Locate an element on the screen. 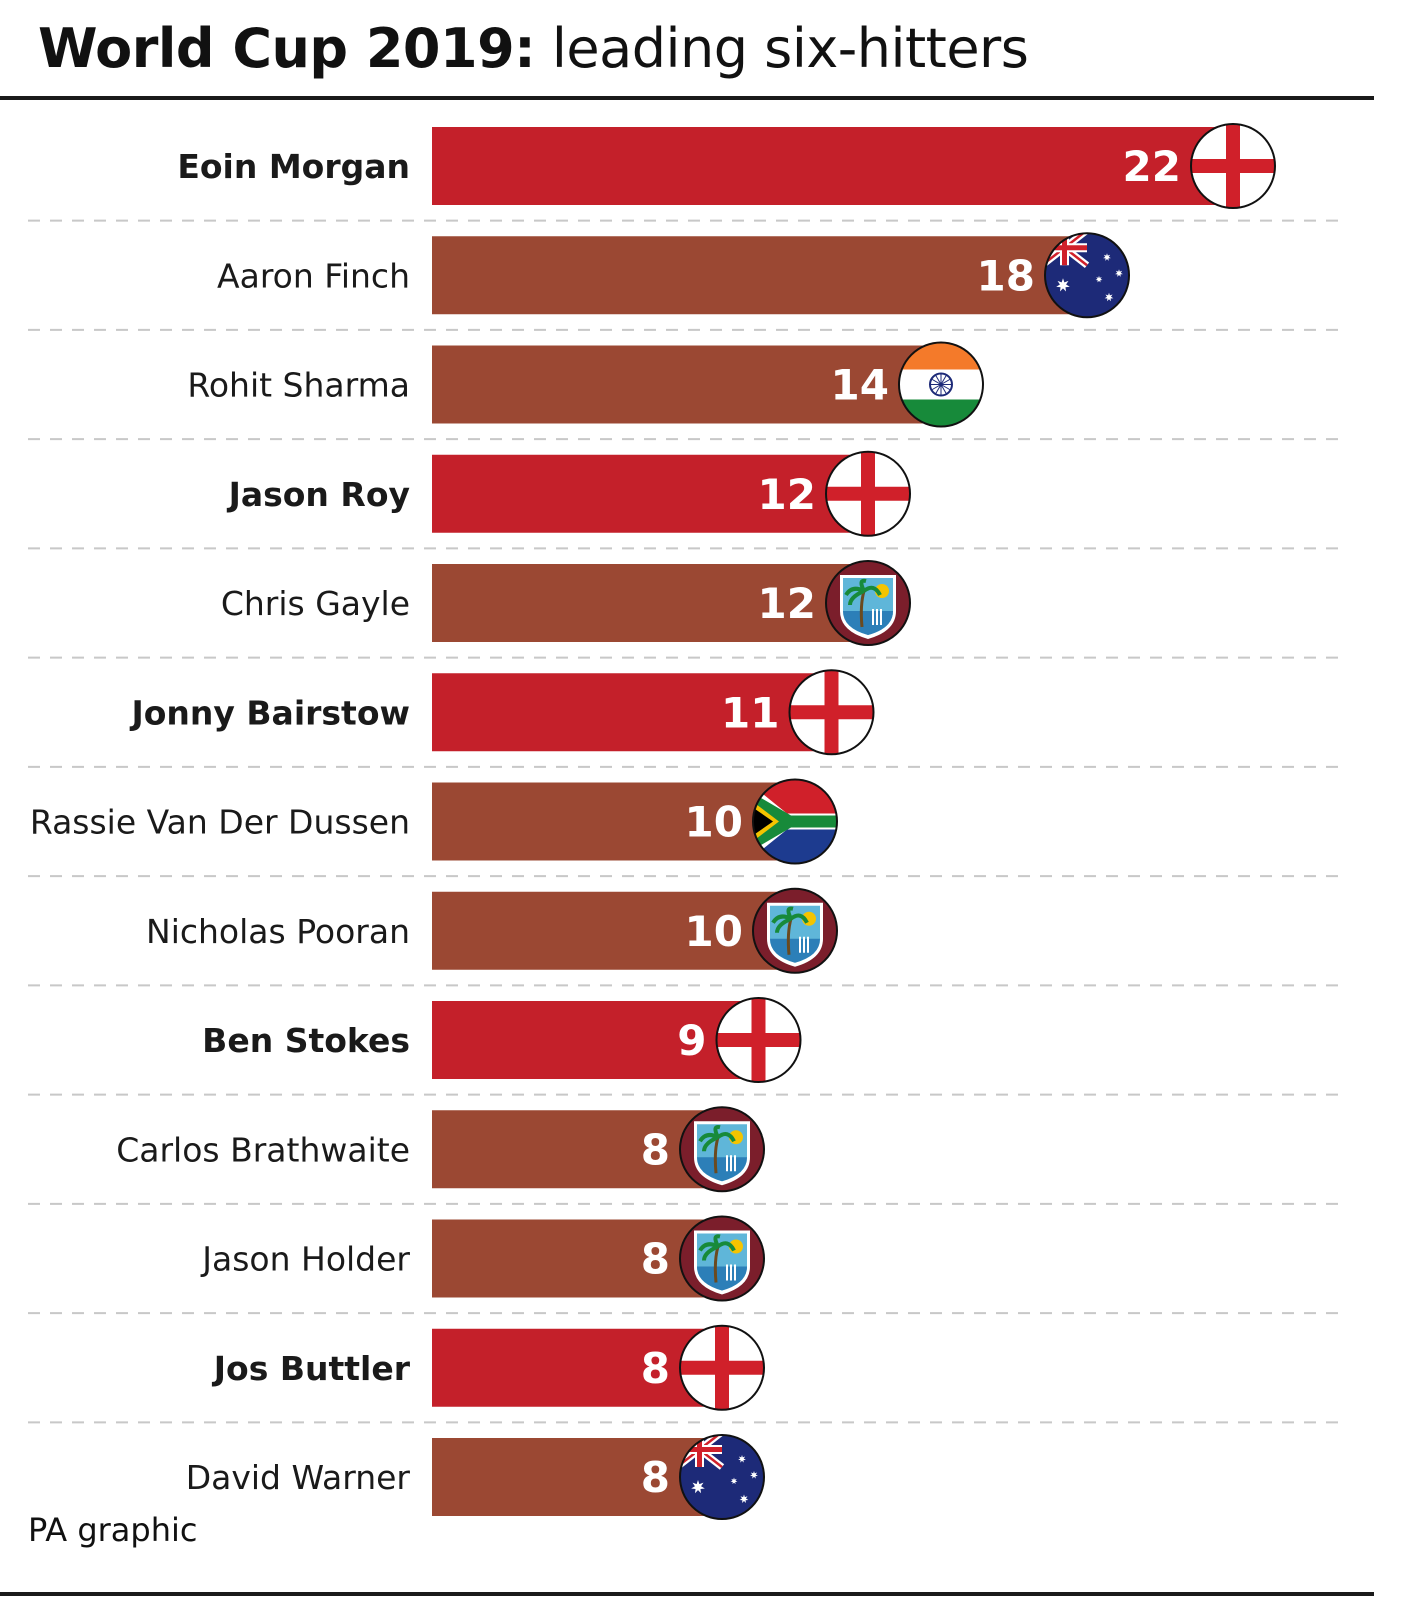 The image size is (1401, 1599). bar-row: Carlos Brathwaite 8 is located at coordinates (440, 1149).